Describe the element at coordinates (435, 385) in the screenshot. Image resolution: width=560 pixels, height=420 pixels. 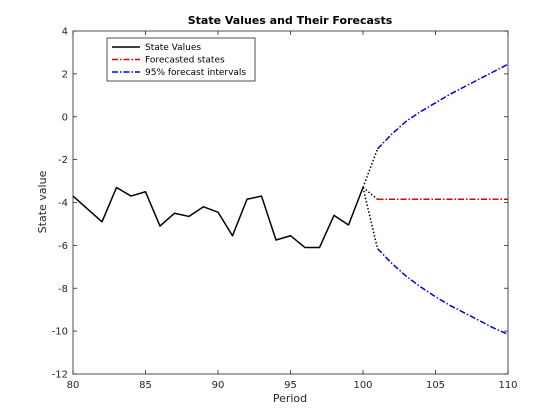
I see `x-tick-label: 105` at that location.